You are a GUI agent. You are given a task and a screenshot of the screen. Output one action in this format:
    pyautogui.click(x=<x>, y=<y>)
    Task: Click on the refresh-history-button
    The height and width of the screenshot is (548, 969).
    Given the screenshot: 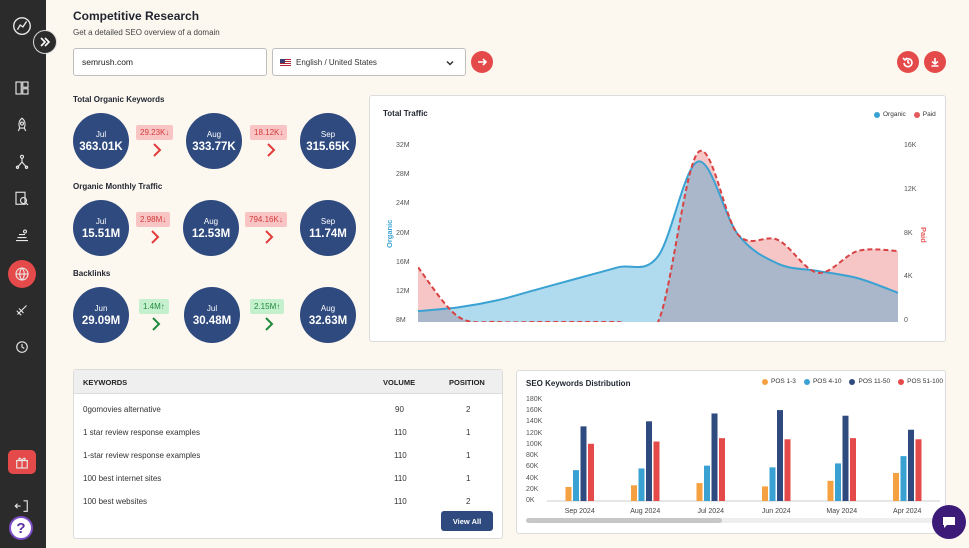 What is the action you would take?
    pyautogui.click(x=908, y=62)
    